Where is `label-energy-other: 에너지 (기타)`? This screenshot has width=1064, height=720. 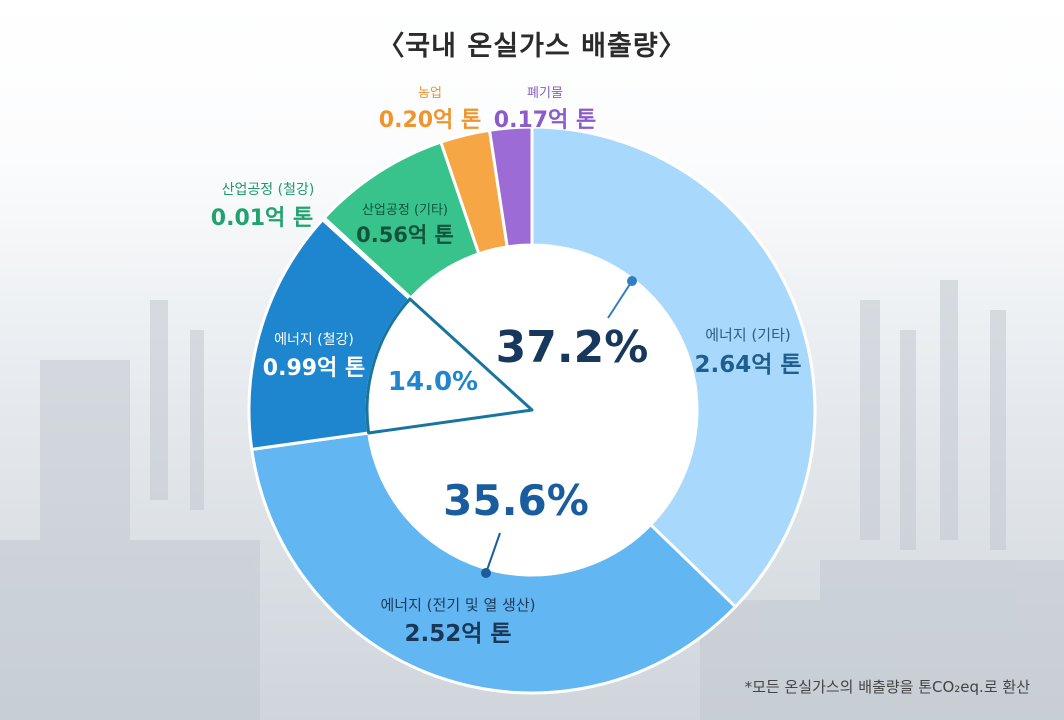
label-energy-other: 에너지 (기타) is located at coordinates (747, 335).